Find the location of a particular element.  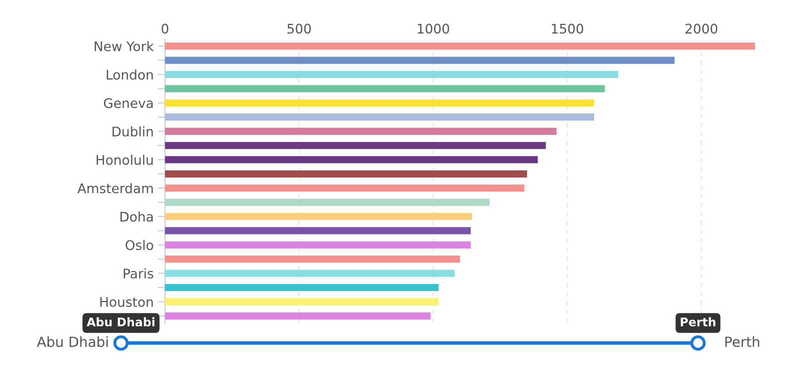

y-tick-label: Honolulu is located at coordinates (124, 159).